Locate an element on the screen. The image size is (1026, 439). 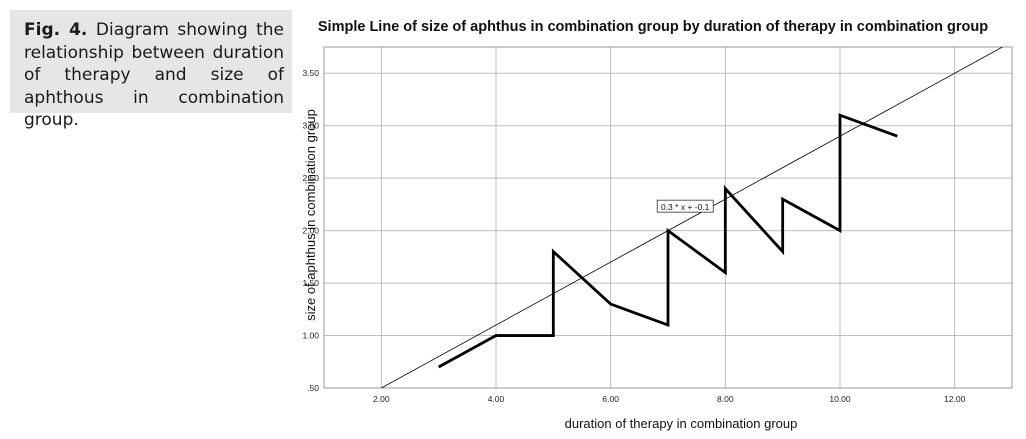
x-tick-label: 6.00 is located at coordinates (610, 399).